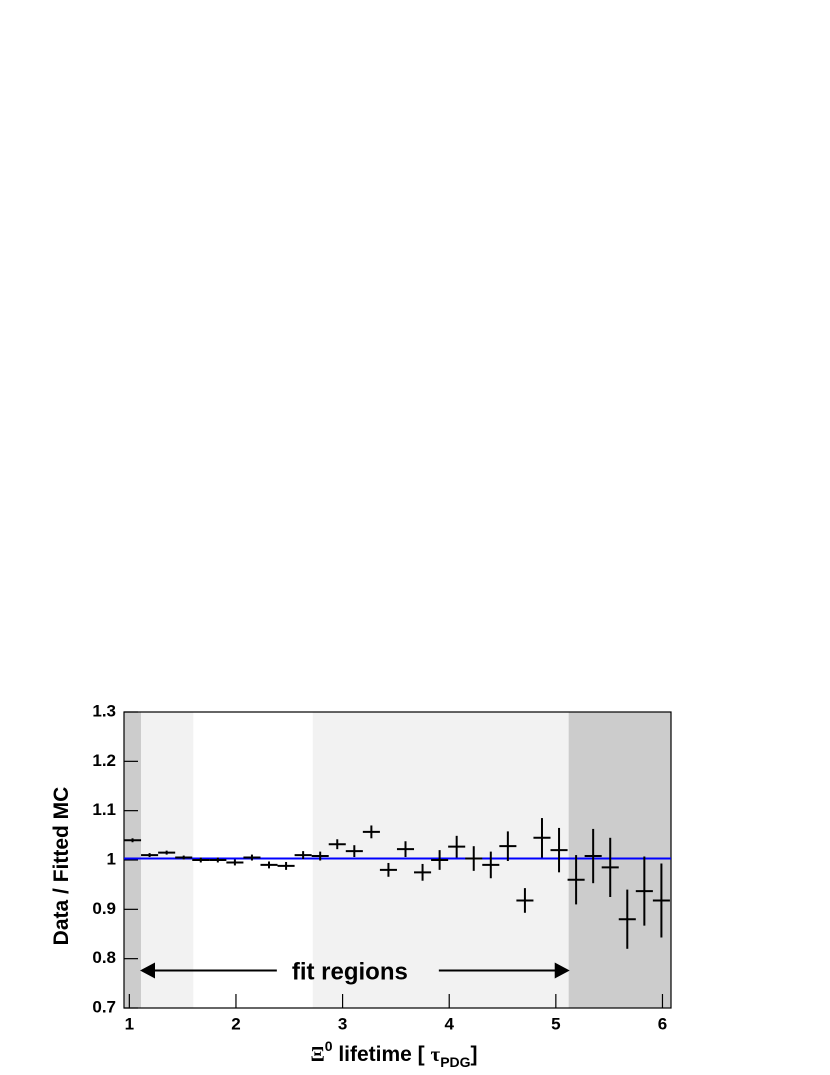 The width and height of the screenshot is (830, 1075). I want to click on x-label-part: lifetime [, so click(381, 1054).